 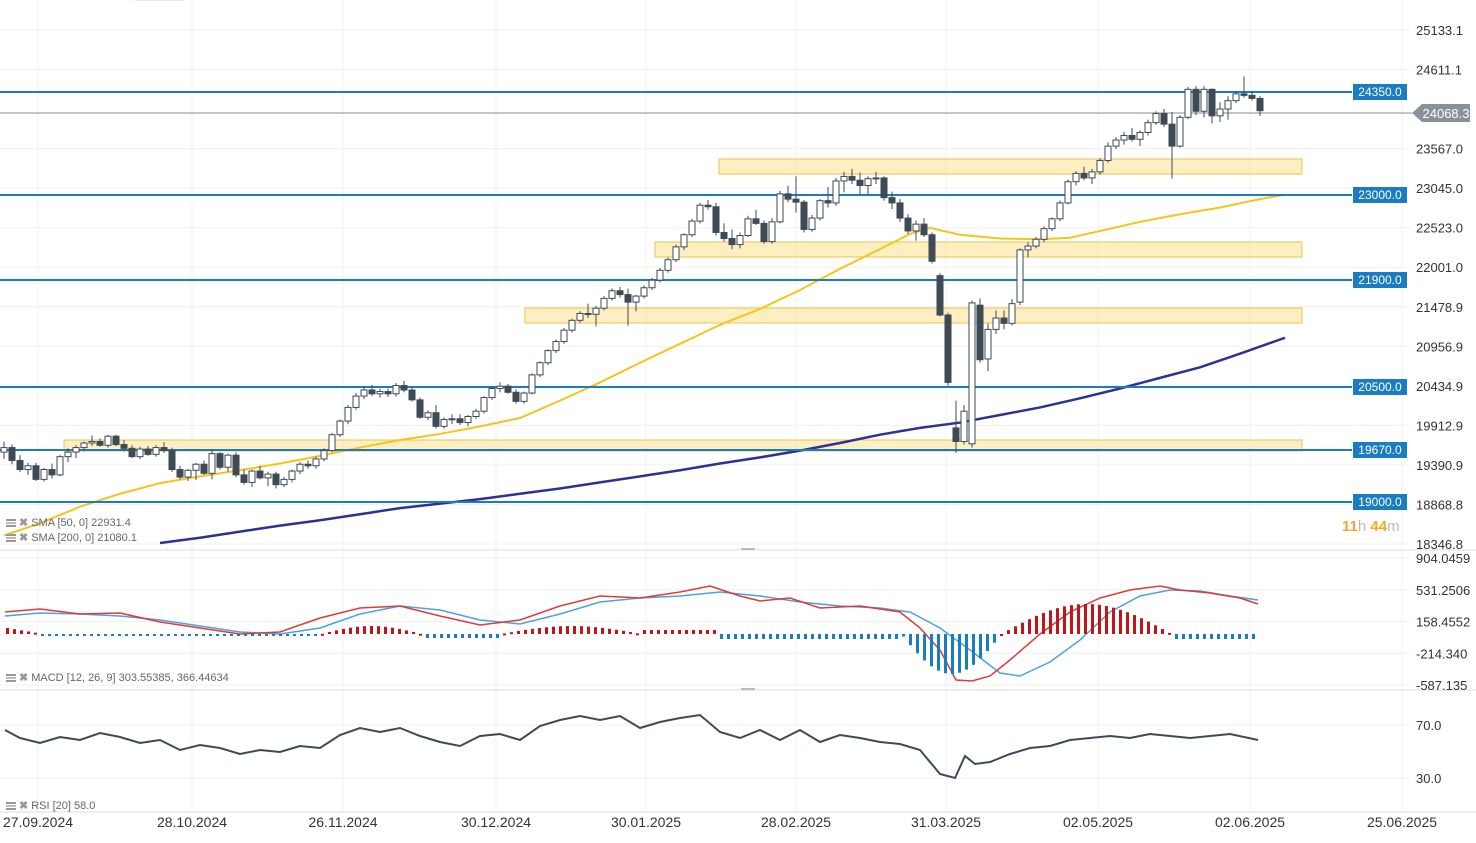 I want to click on countdown-minutes: 44, so click(x=1379, y=526).